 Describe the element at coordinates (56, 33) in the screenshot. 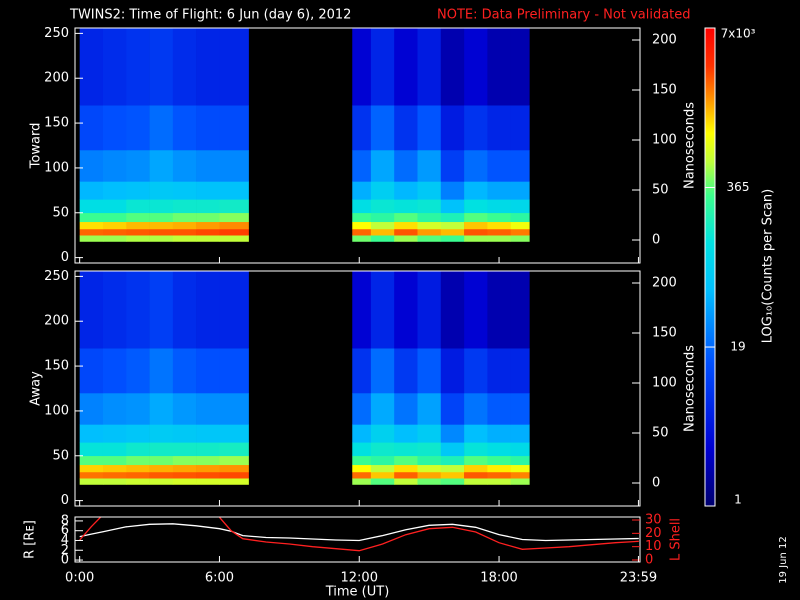

I see `y-tick-label: 250` at that location.